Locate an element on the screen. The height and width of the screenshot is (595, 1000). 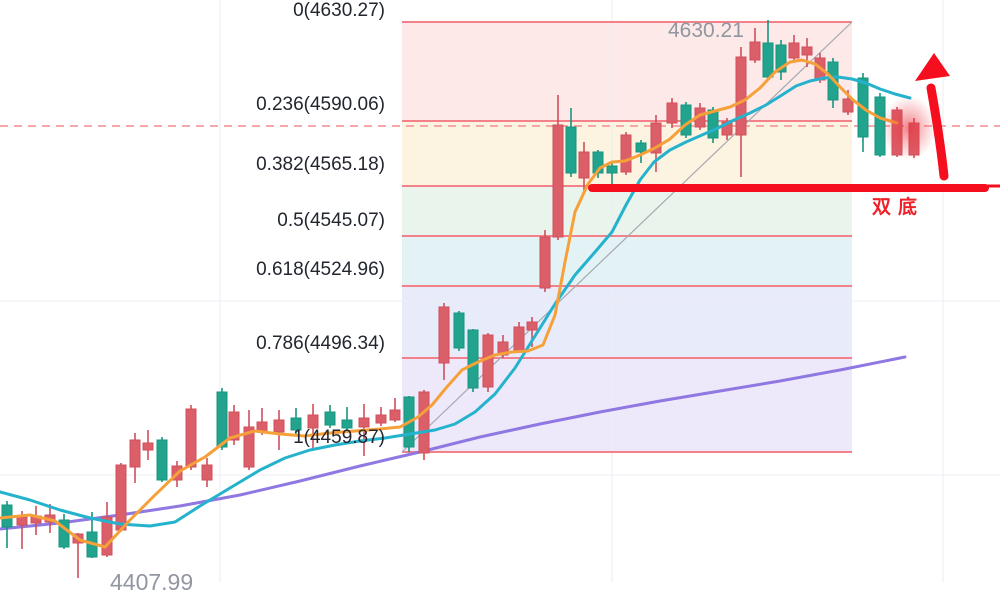
up-arrow-annotation is located at coordinates (932, 117).